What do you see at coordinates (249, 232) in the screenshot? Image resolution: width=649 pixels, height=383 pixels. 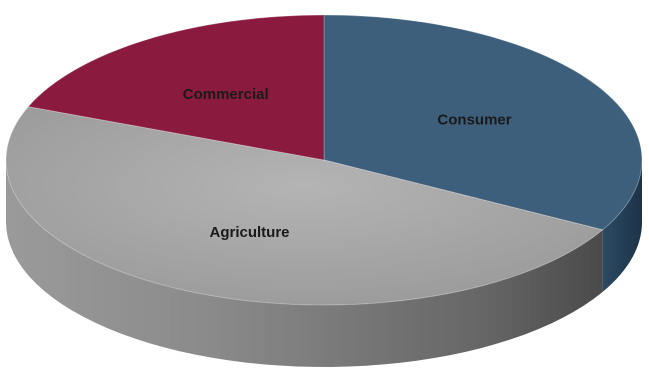 I see `slice-label-agriculture: Agriculture` at bounding box center [249, 232].